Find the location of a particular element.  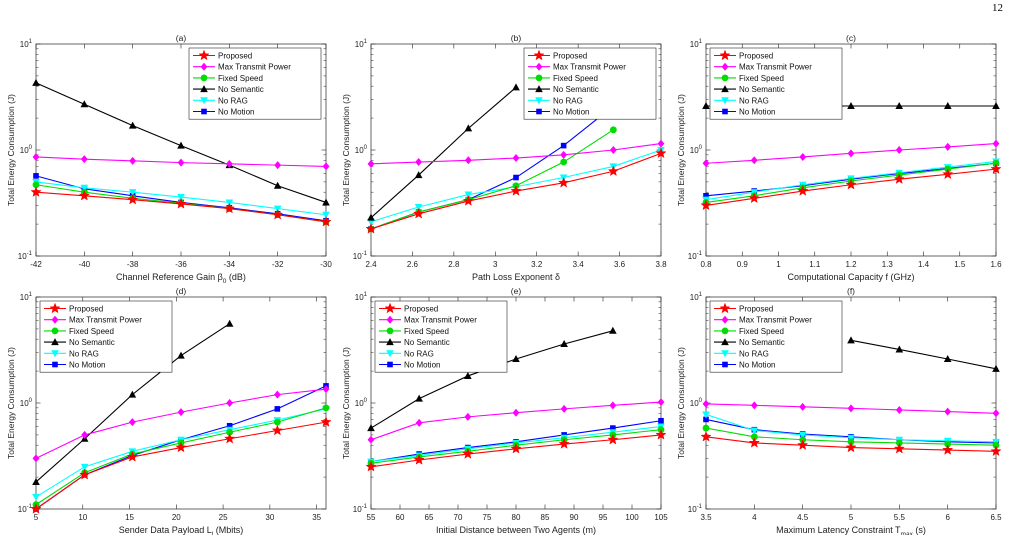

x-axis-label: Sender Data Payload Ll (Mbits) is located at coordinates (181, 530).